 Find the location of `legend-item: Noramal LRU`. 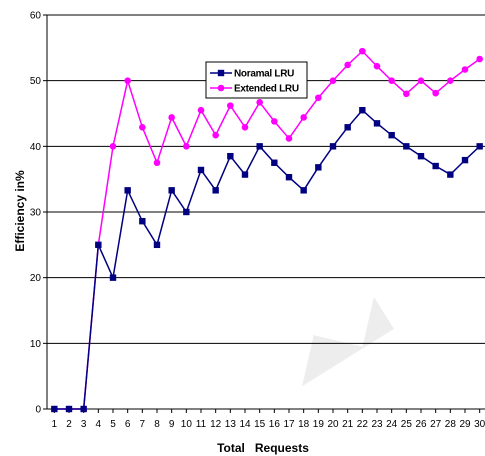

legend-item: Noramal LRU is located at coordinates (252, 74).